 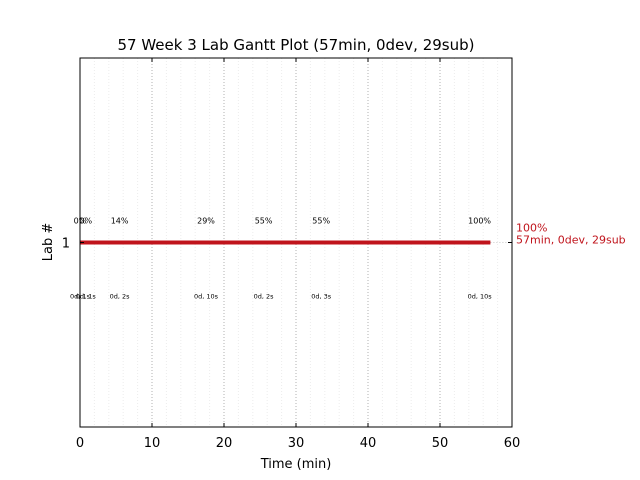 I want to click on end-percent-label: 100%, so click(x=531, y=228).